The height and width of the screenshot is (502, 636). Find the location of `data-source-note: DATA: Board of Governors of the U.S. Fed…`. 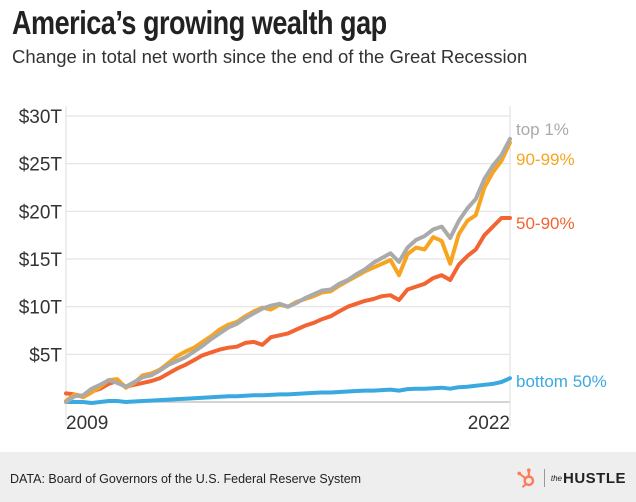

data-source-note: DATA: Board of Governors of the U.S. Fed… is located at coordinates (186, 479).